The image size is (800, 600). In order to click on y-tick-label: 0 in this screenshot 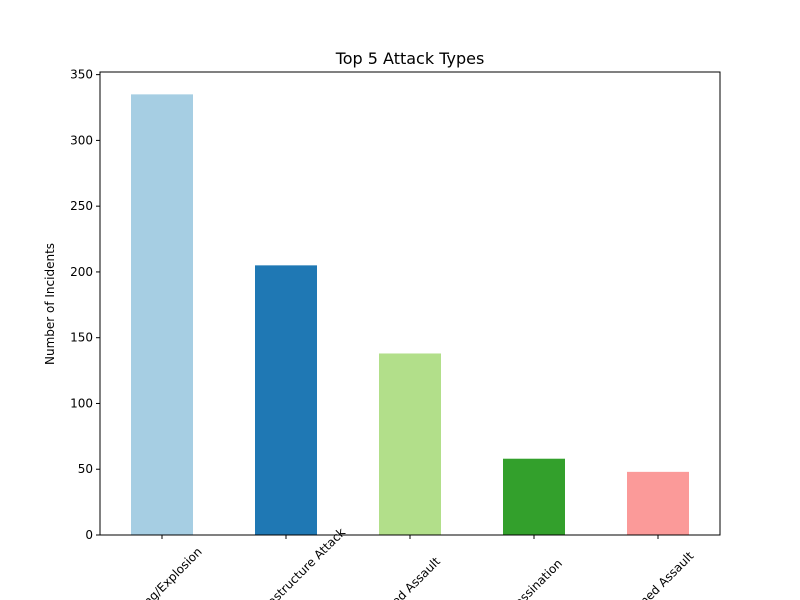, I will do `click(89, 535)`.